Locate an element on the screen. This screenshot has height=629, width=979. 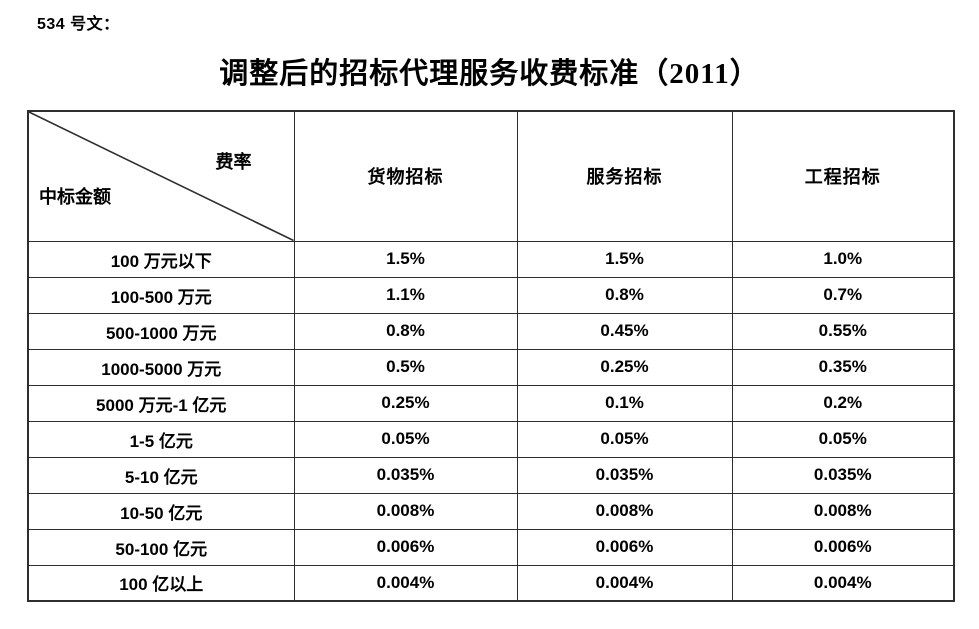
table-row: 5000 万元-1 亿元 0.25% 0.1% 0.2% is located at coordinates (491, 403).